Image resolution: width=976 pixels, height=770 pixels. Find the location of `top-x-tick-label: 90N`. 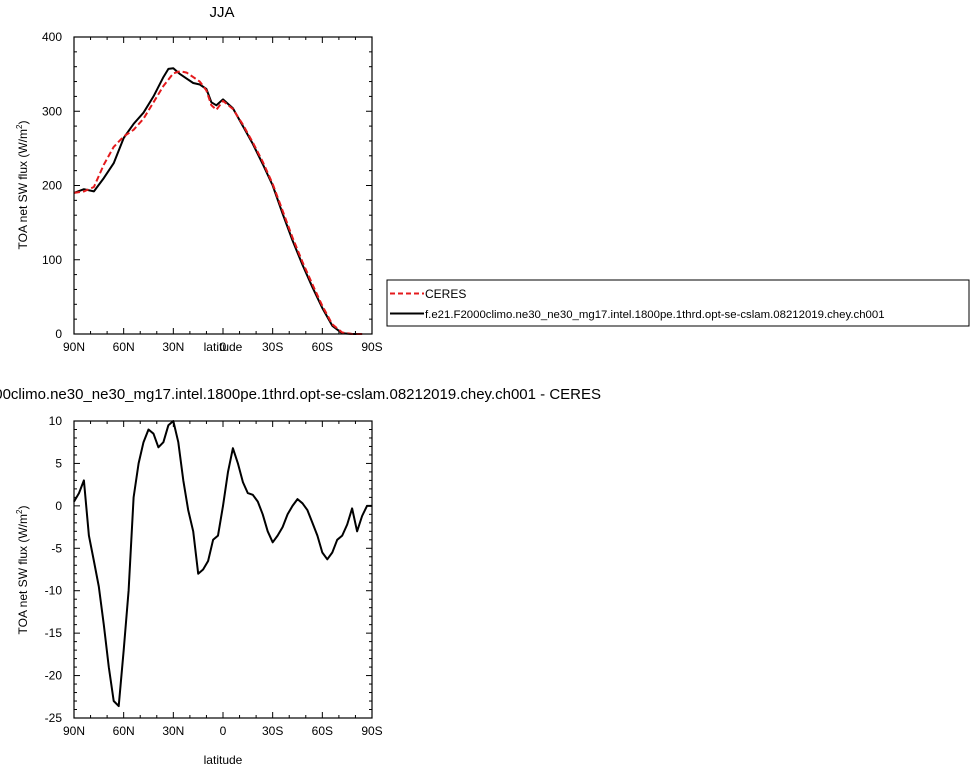

top-x-tick-label: 90N is located at coordinates (74, 347).